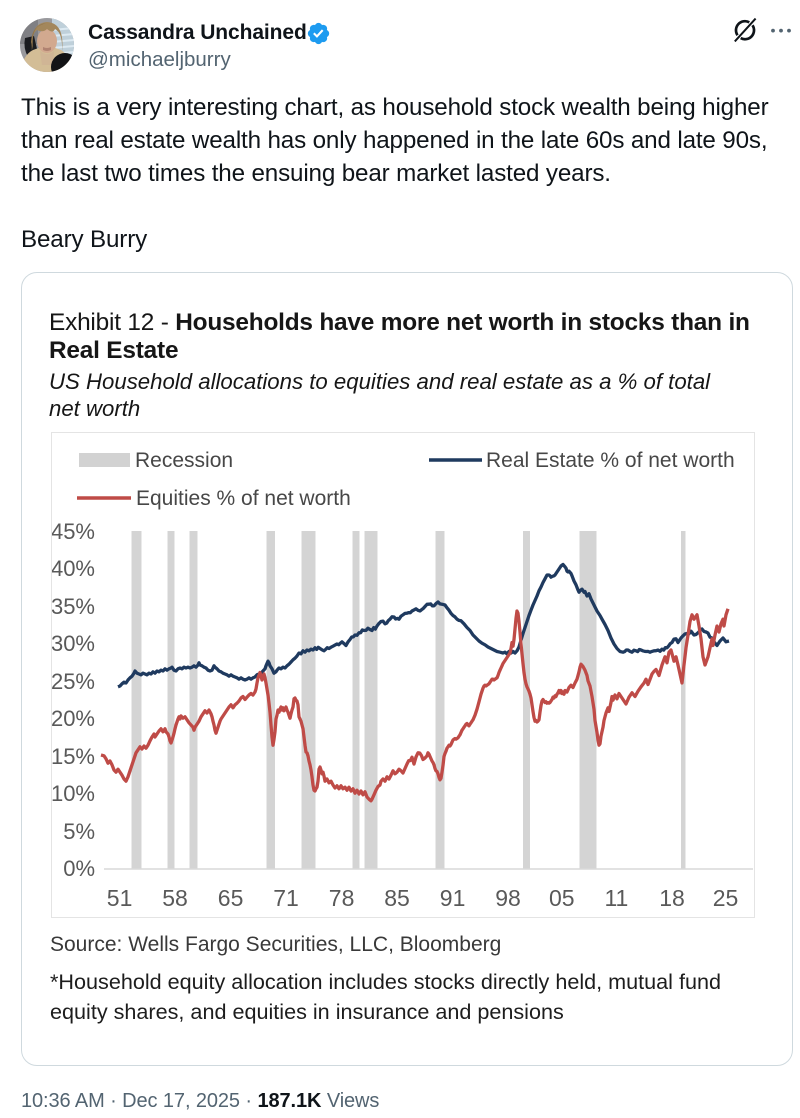 The height and width of the screenshot is (1118, 800). Describe the element at coordinates (453, 898) in the screenshot. I see `svg-text: 91` at that location.